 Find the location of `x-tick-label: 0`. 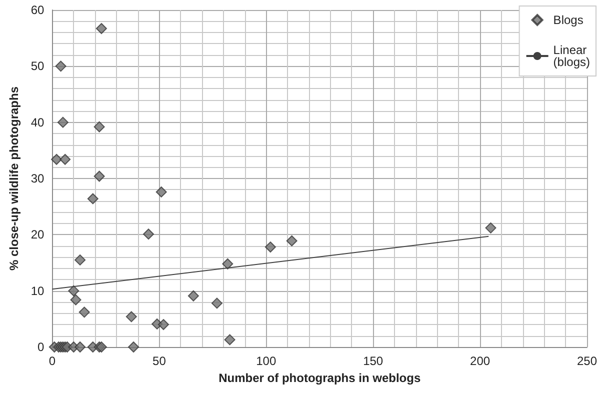

x-tick-label: 0 is located at coordinates (52, 361).